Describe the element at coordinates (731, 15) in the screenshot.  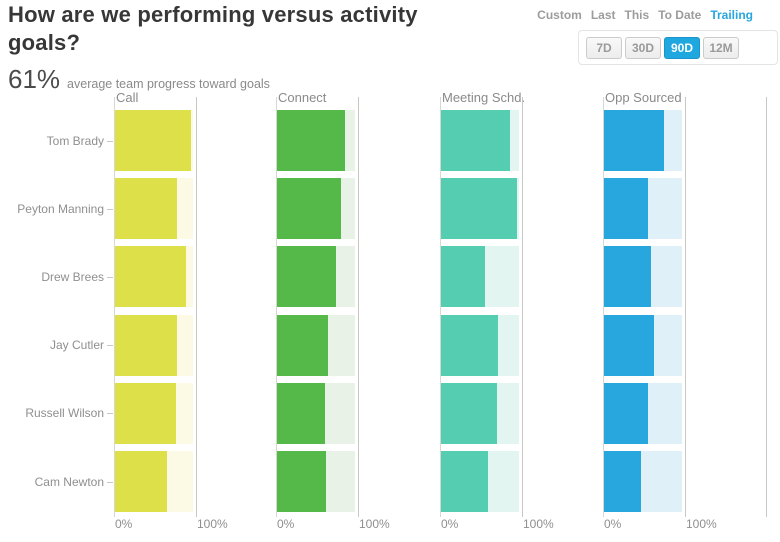
I see `time-nav-trailing: Trailing` at that location.